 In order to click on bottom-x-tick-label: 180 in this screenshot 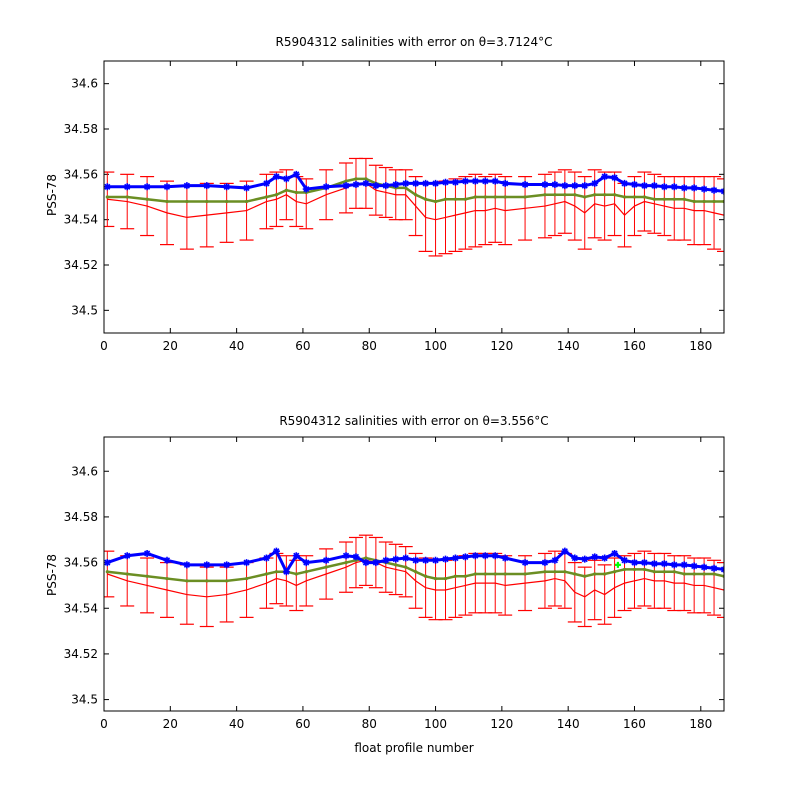, I will do `click(700, 724)`.